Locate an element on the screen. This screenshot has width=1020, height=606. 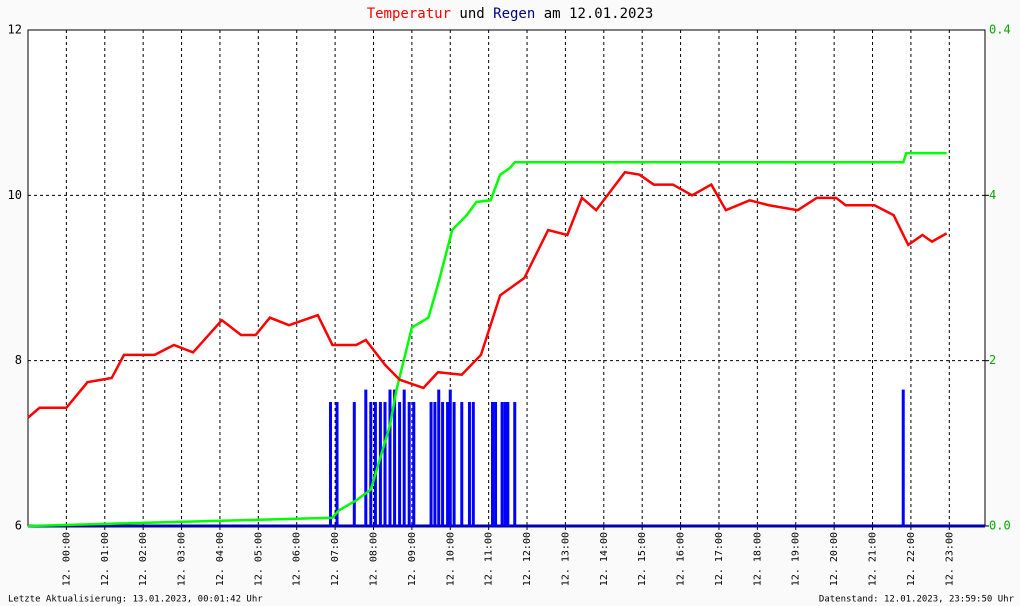
title-part: Regen is located at coordinates (514, 14).